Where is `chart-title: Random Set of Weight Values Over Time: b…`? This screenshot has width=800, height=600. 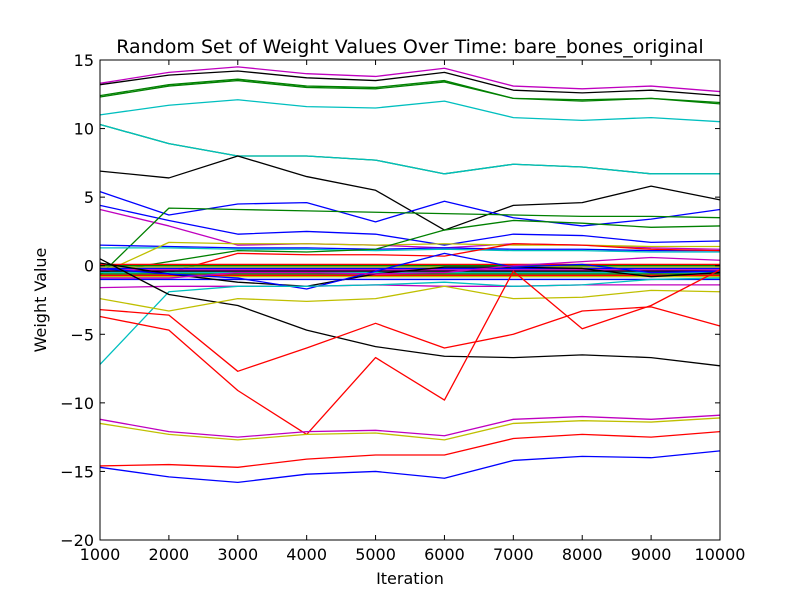 chart-title: Random Set of Weight Values Over Time: b… is located at coordinates (409, 47).